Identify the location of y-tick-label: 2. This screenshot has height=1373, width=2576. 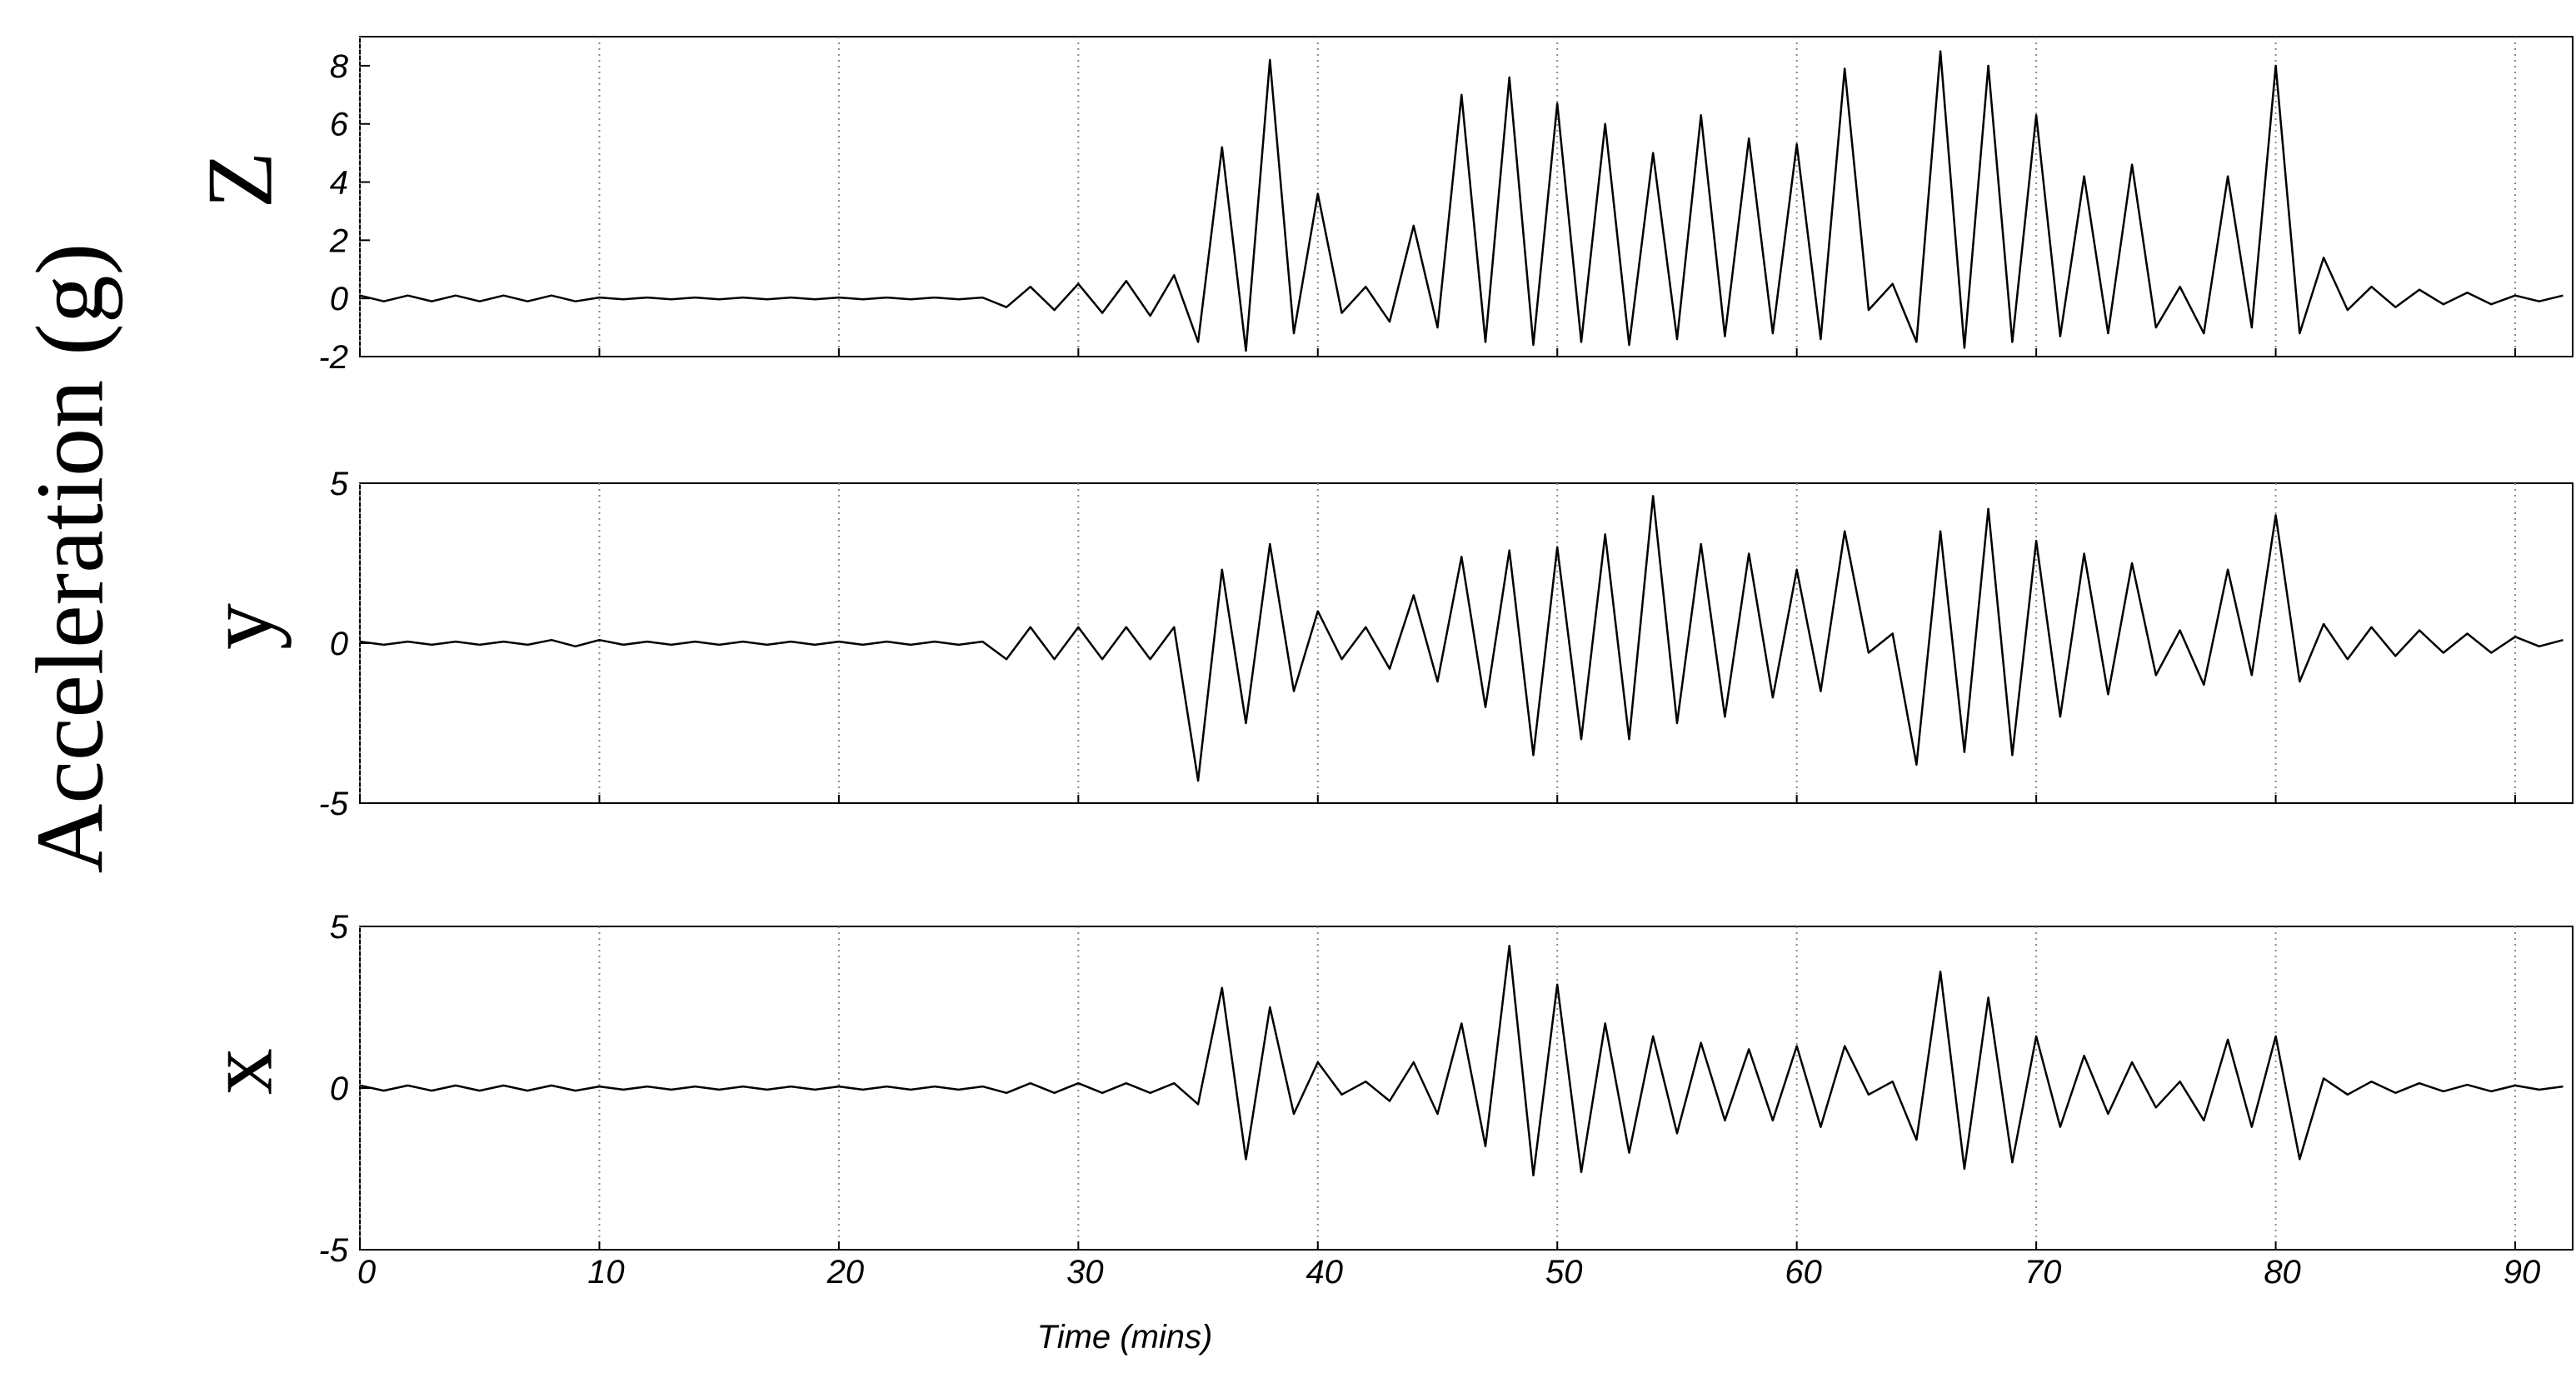
(338, 240).